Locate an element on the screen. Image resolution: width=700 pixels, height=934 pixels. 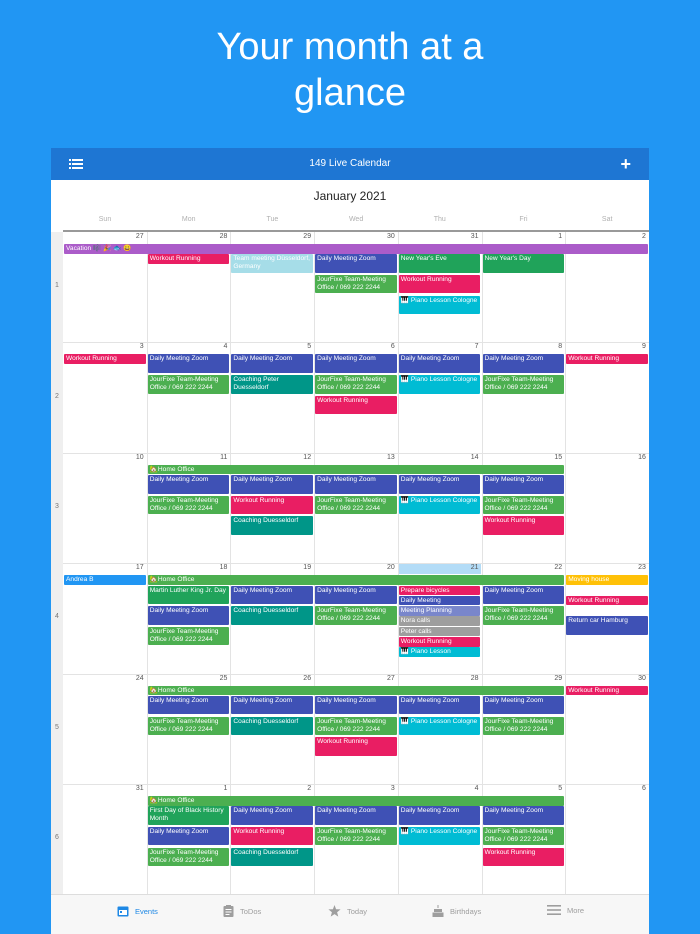
event-chip: Team meeting Düsseldorf, Germany is located at coordinates (272, 263).